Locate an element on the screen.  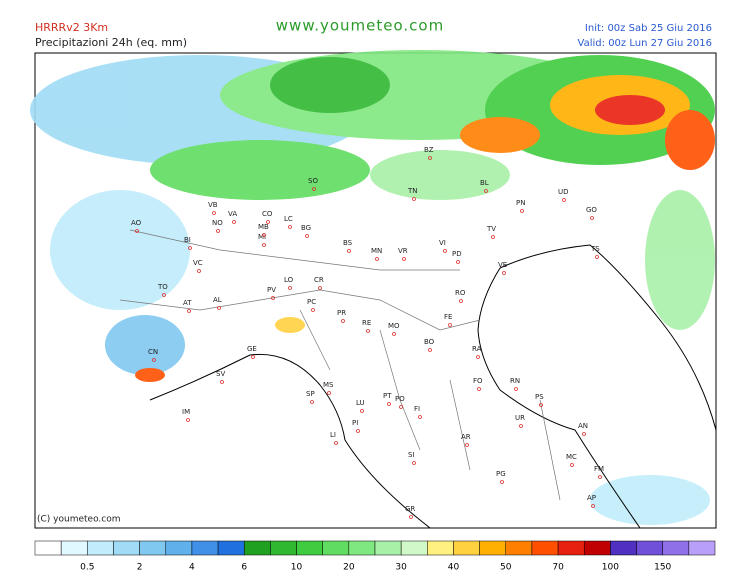
legend-tick-label: 6 is located at coordinates (244, 568).